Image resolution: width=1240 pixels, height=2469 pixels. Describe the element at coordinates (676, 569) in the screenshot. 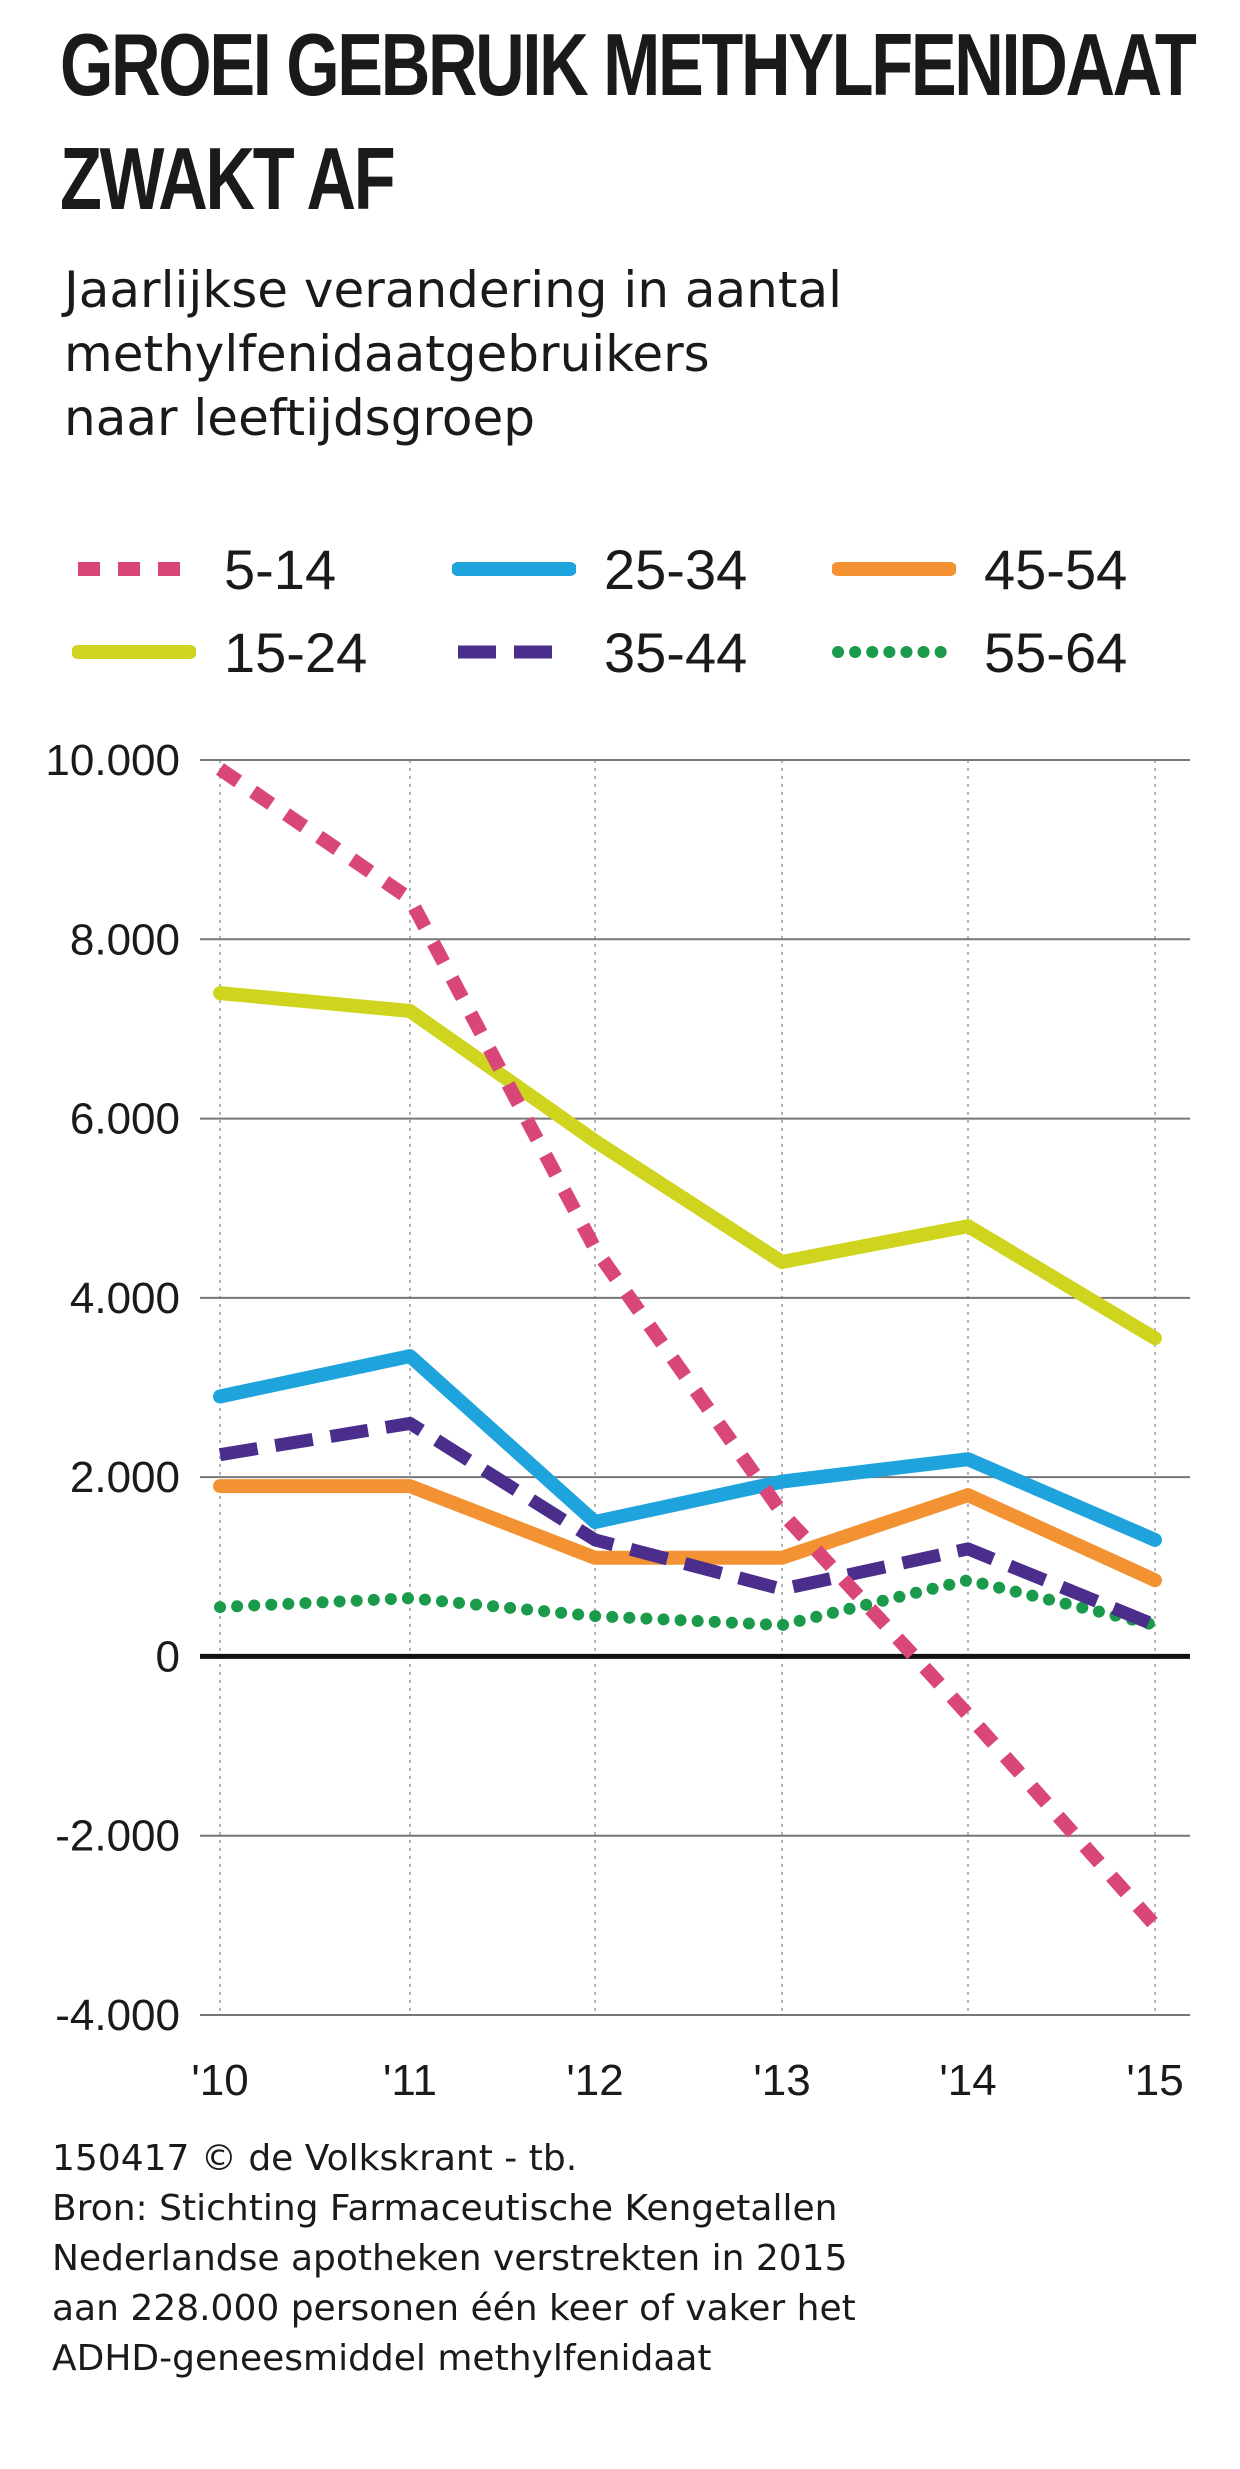

I see `legend-label-25-34: 25-34` at that location.